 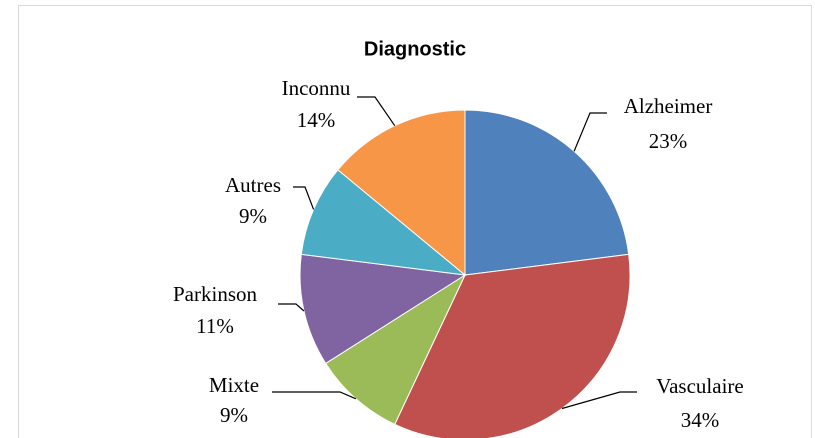 I want to click on slice-label: Alzheimer, so click(x=668, y=106).